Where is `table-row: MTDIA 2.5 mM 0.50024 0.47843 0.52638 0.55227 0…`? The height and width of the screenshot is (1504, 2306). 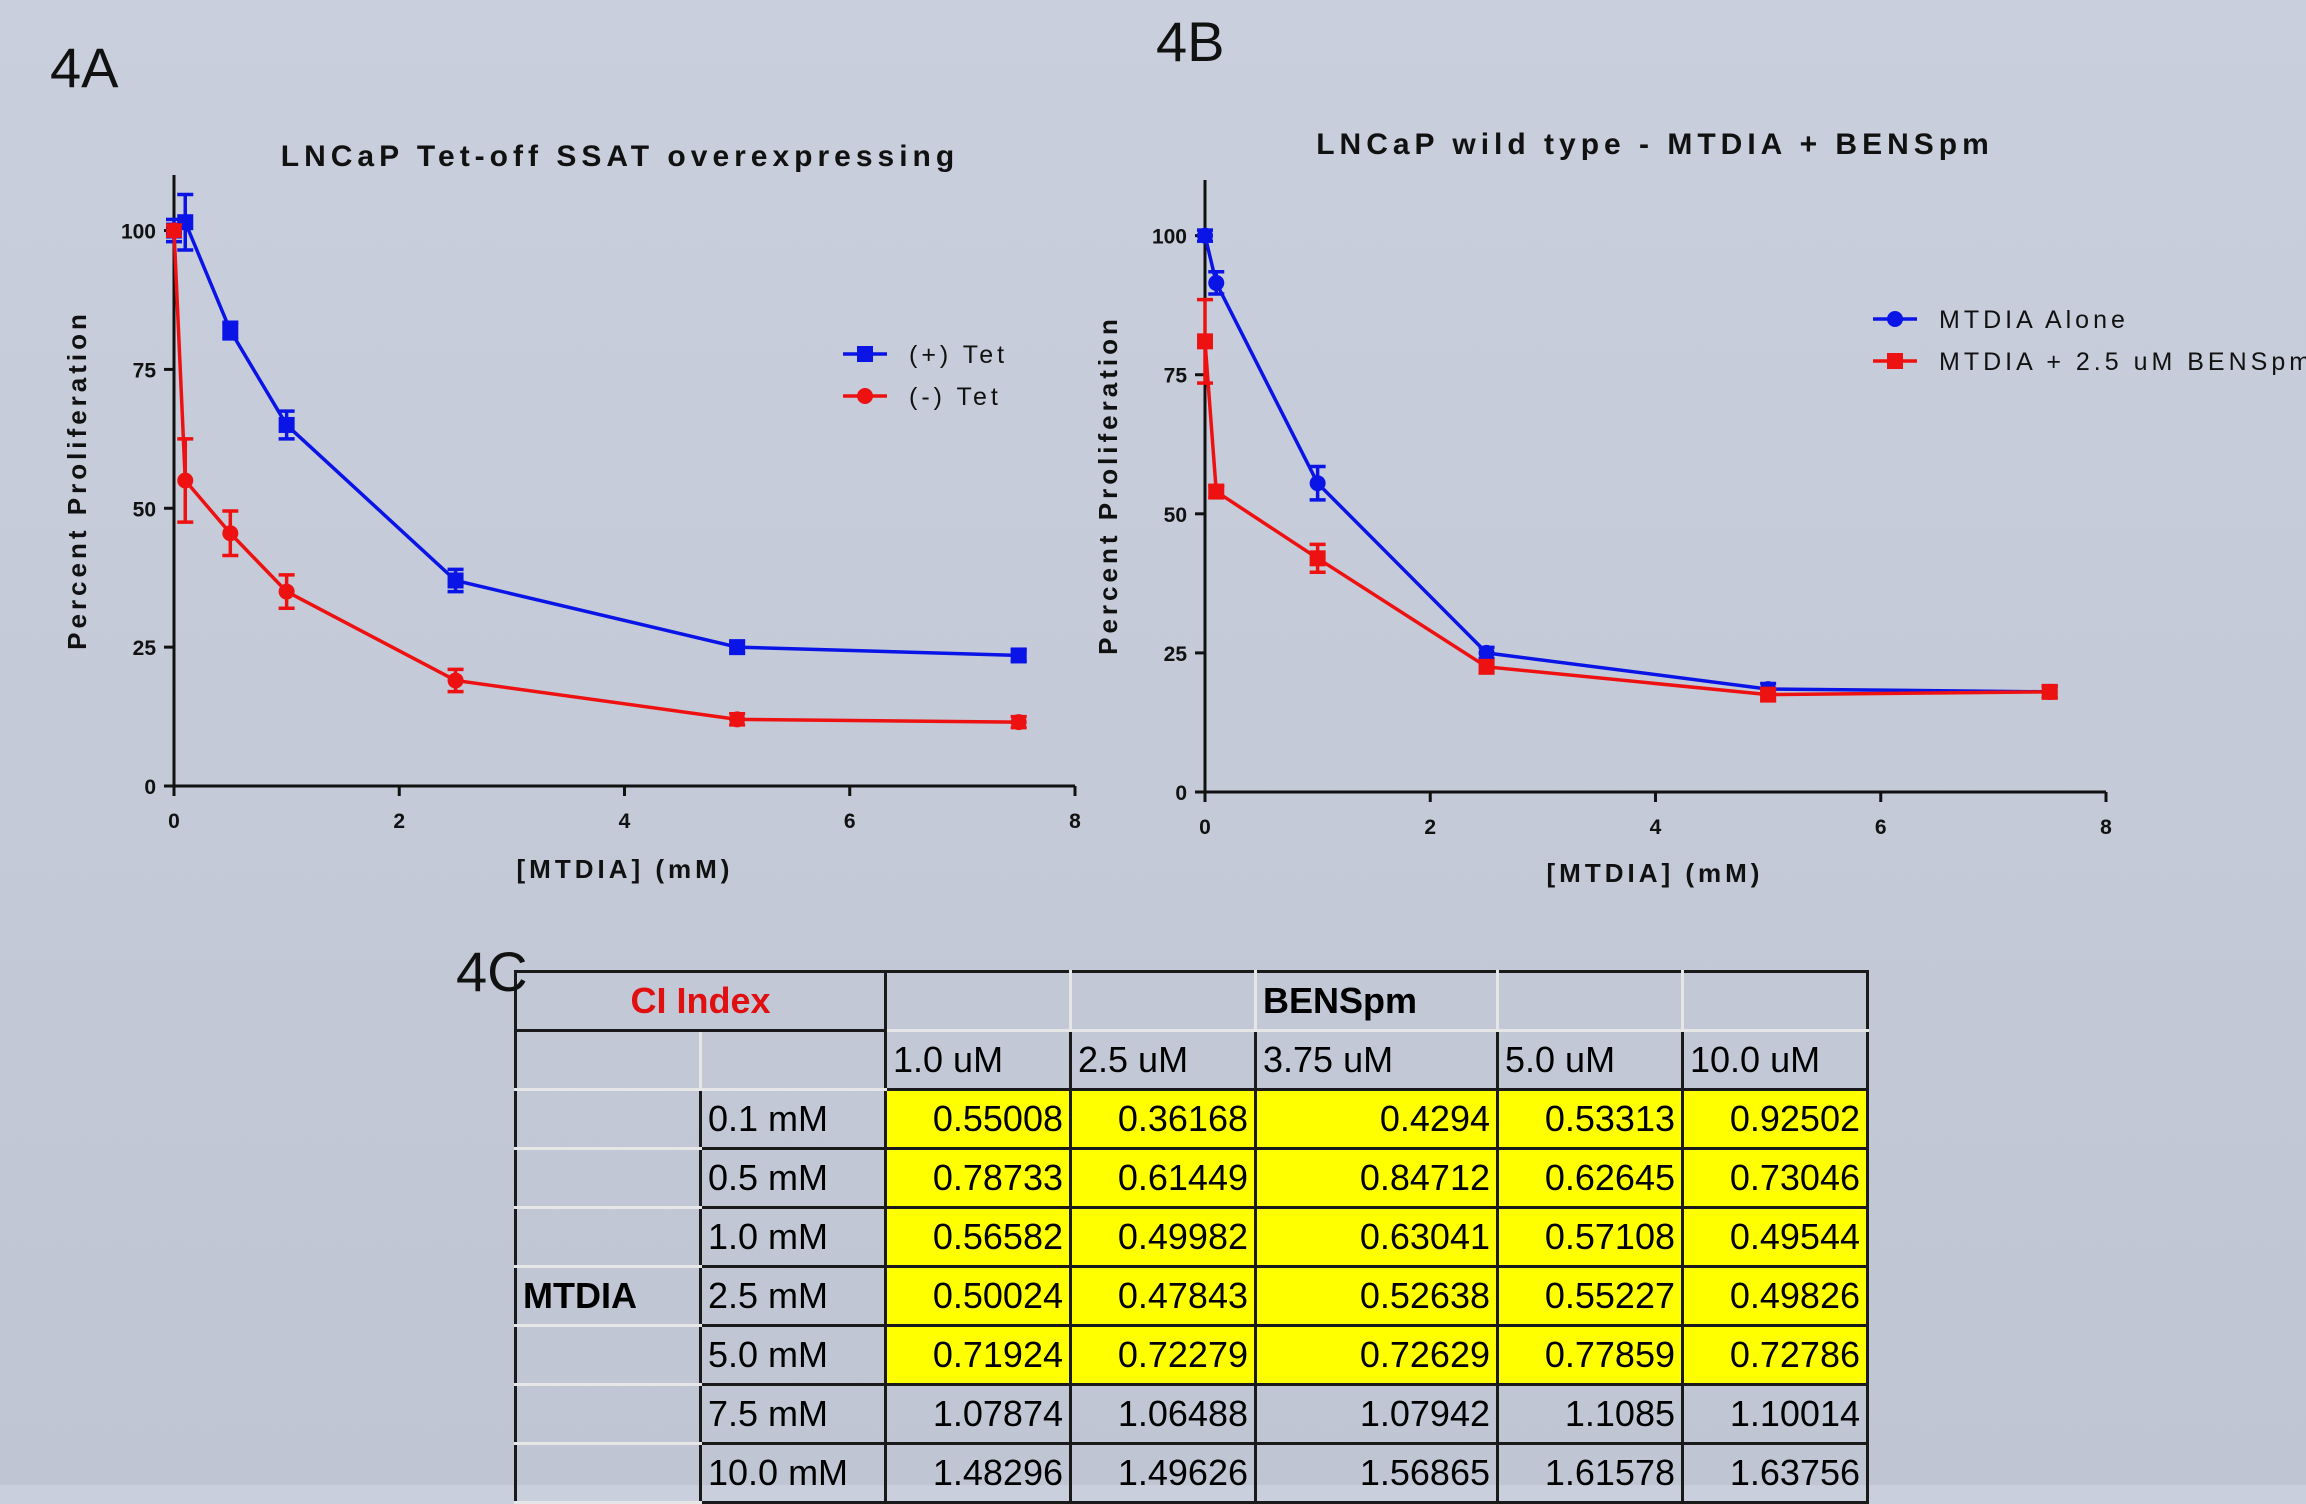 table-row: MTDIA 2.5 mM 0.50024 0.47843 0.52638 0.55227 0… is located at coordinates (1191, 1296).